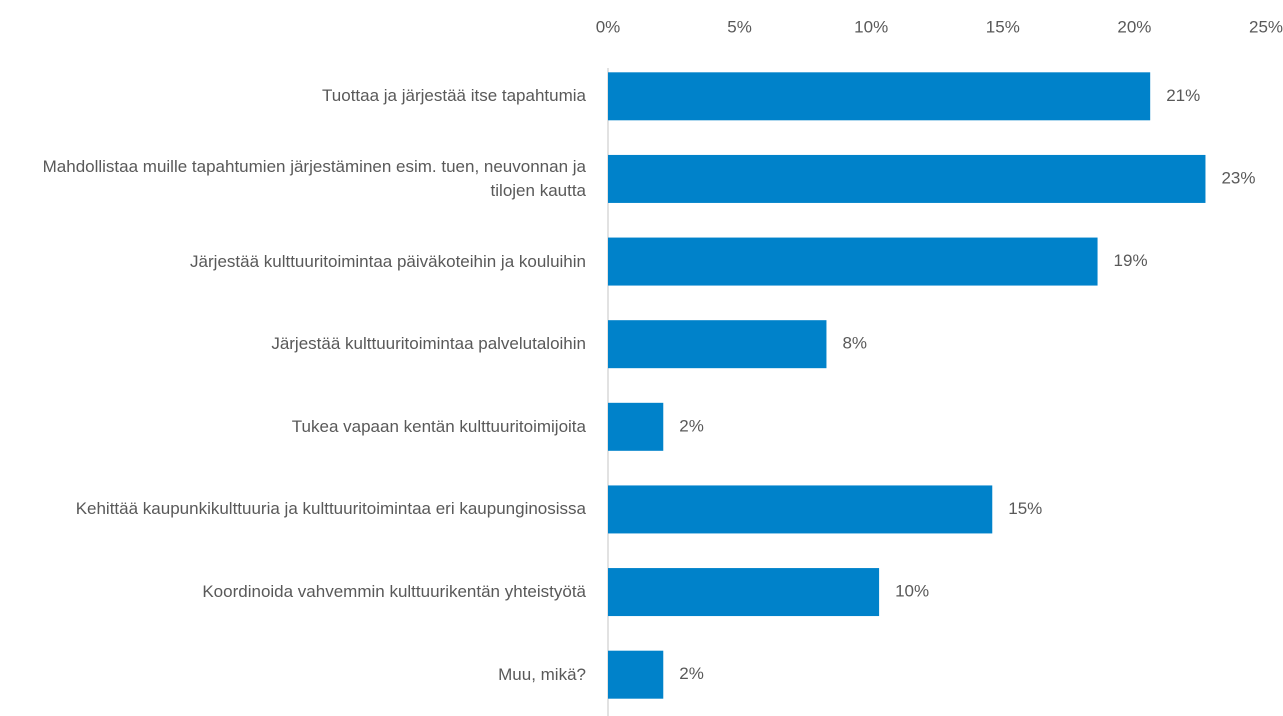  What do you see at coordinates (1266, 26) in the screenshot?
I see `x-tick-label: 25%` at bounding box center [1266, 26].